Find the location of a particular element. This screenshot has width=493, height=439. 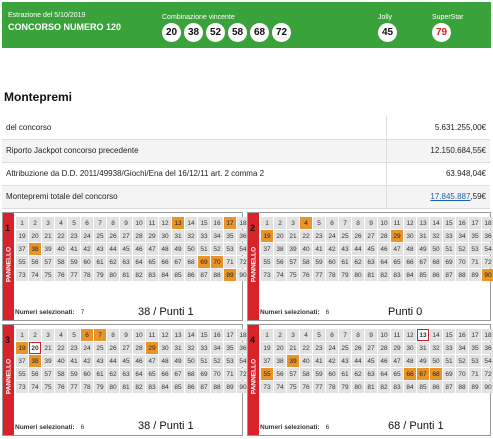

number-cell: 87 is located at coordinates (449, 387).